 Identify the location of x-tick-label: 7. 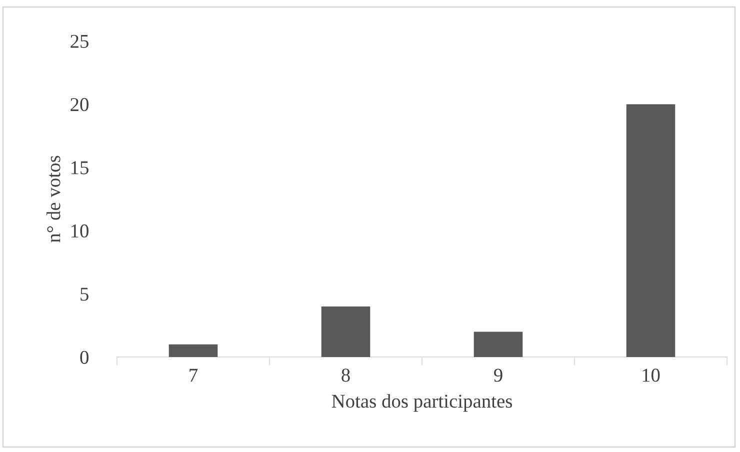
(194, 375).